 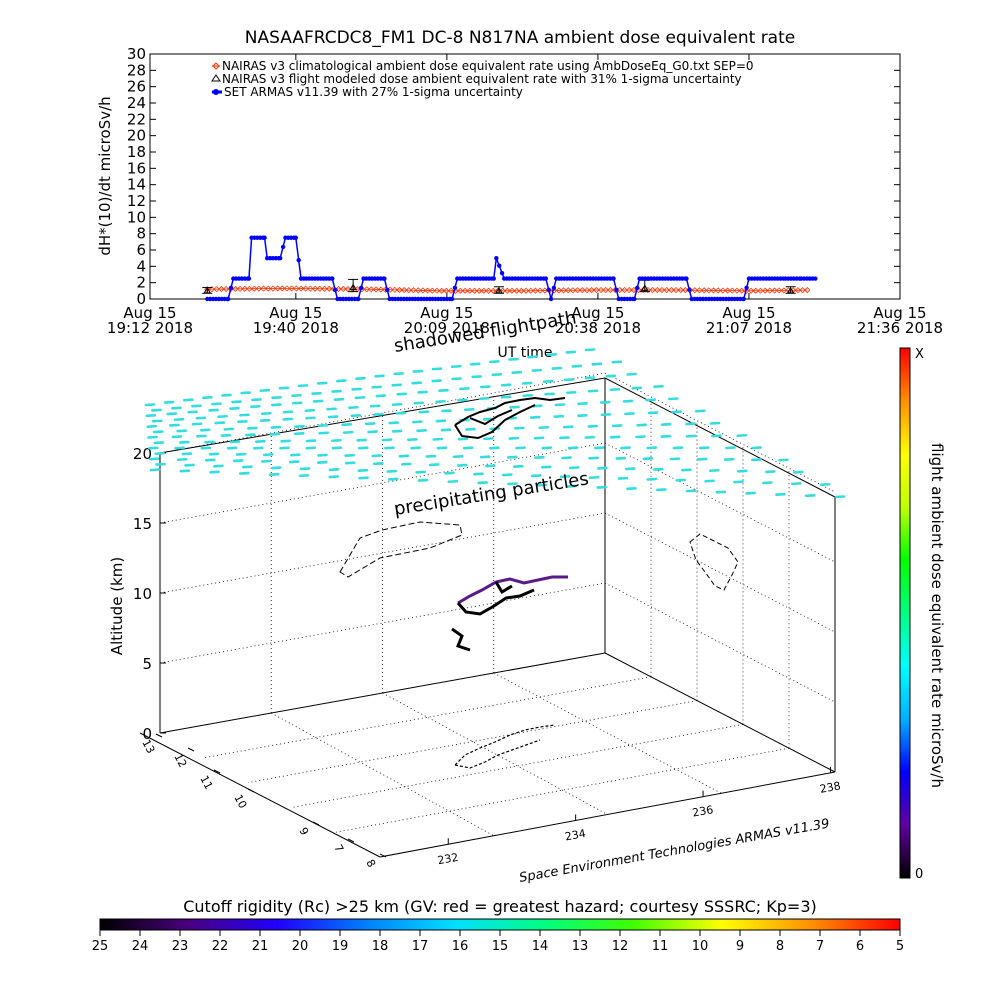 What do you see at coordinates (263, 801) in the screenshot?
I see `lat-ticks: 8 7 9 10 11 12 13` at bounding box center [263, 801].